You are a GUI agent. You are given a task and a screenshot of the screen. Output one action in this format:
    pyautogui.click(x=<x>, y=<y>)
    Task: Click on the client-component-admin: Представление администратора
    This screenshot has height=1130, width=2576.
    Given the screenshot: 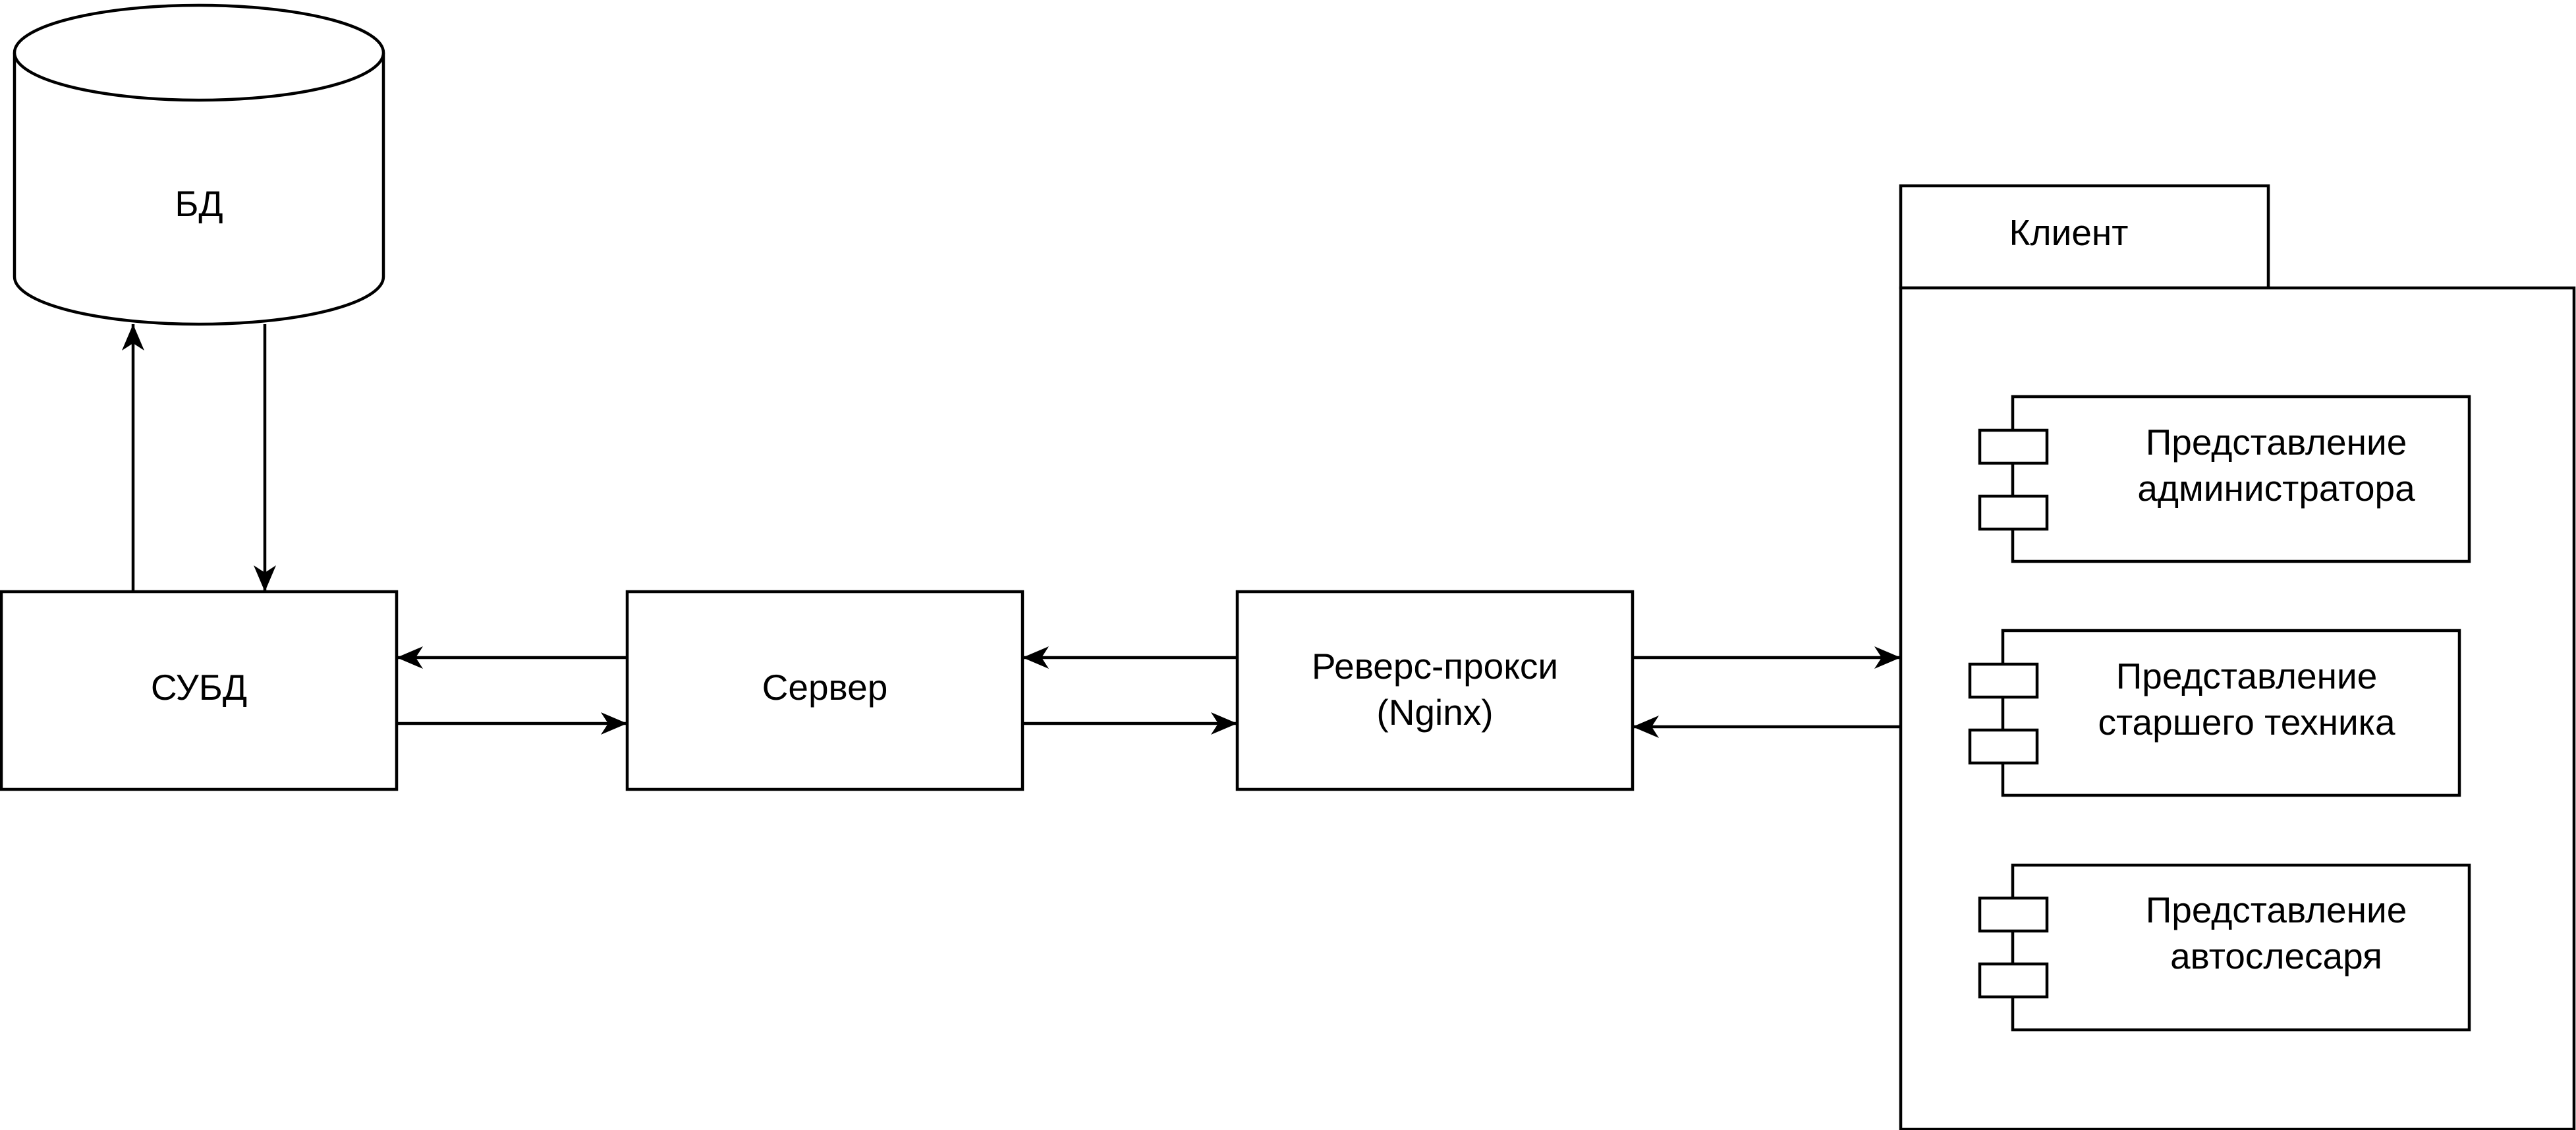 What is the action you would take?
    pyautogui.click(x=2224, y=479)
    